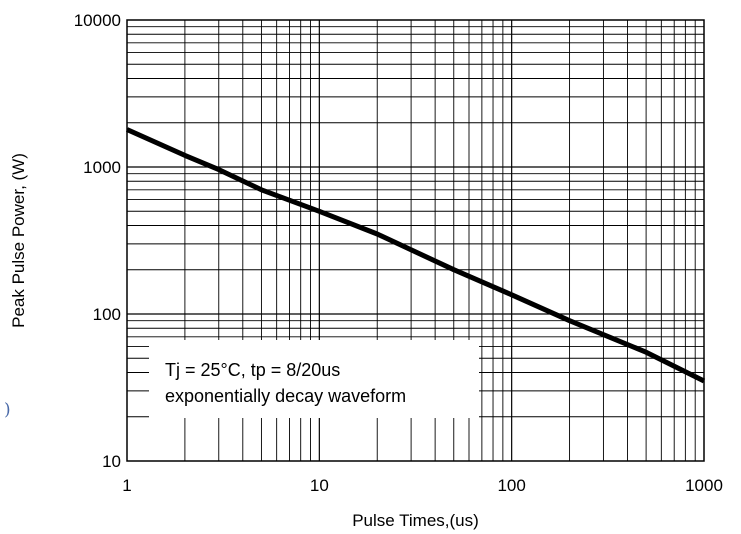 The height and width of the screenshot is (534, 741). What do you see at coordinates (415, 520) in the screenshot?
I see `x-axis-label: Pulse Times,(us)` at bounding box center [415, 520].